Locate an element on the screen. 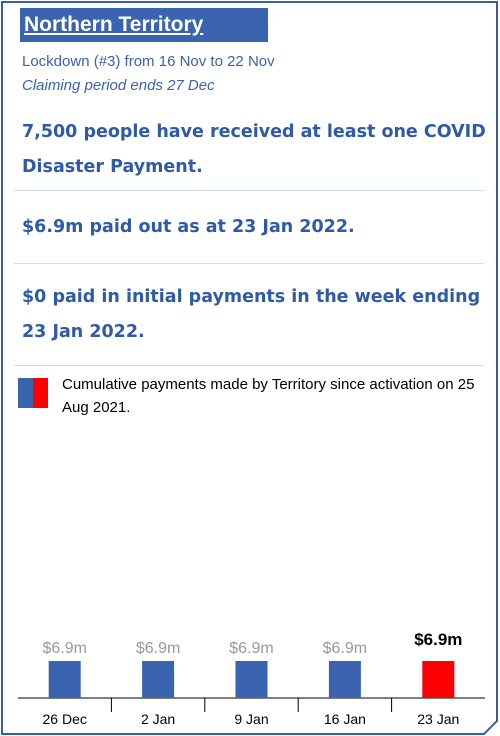 The width and height of the screenshot is (500, 736). card-title: Northern Territory is located at coordinates (144, 25).